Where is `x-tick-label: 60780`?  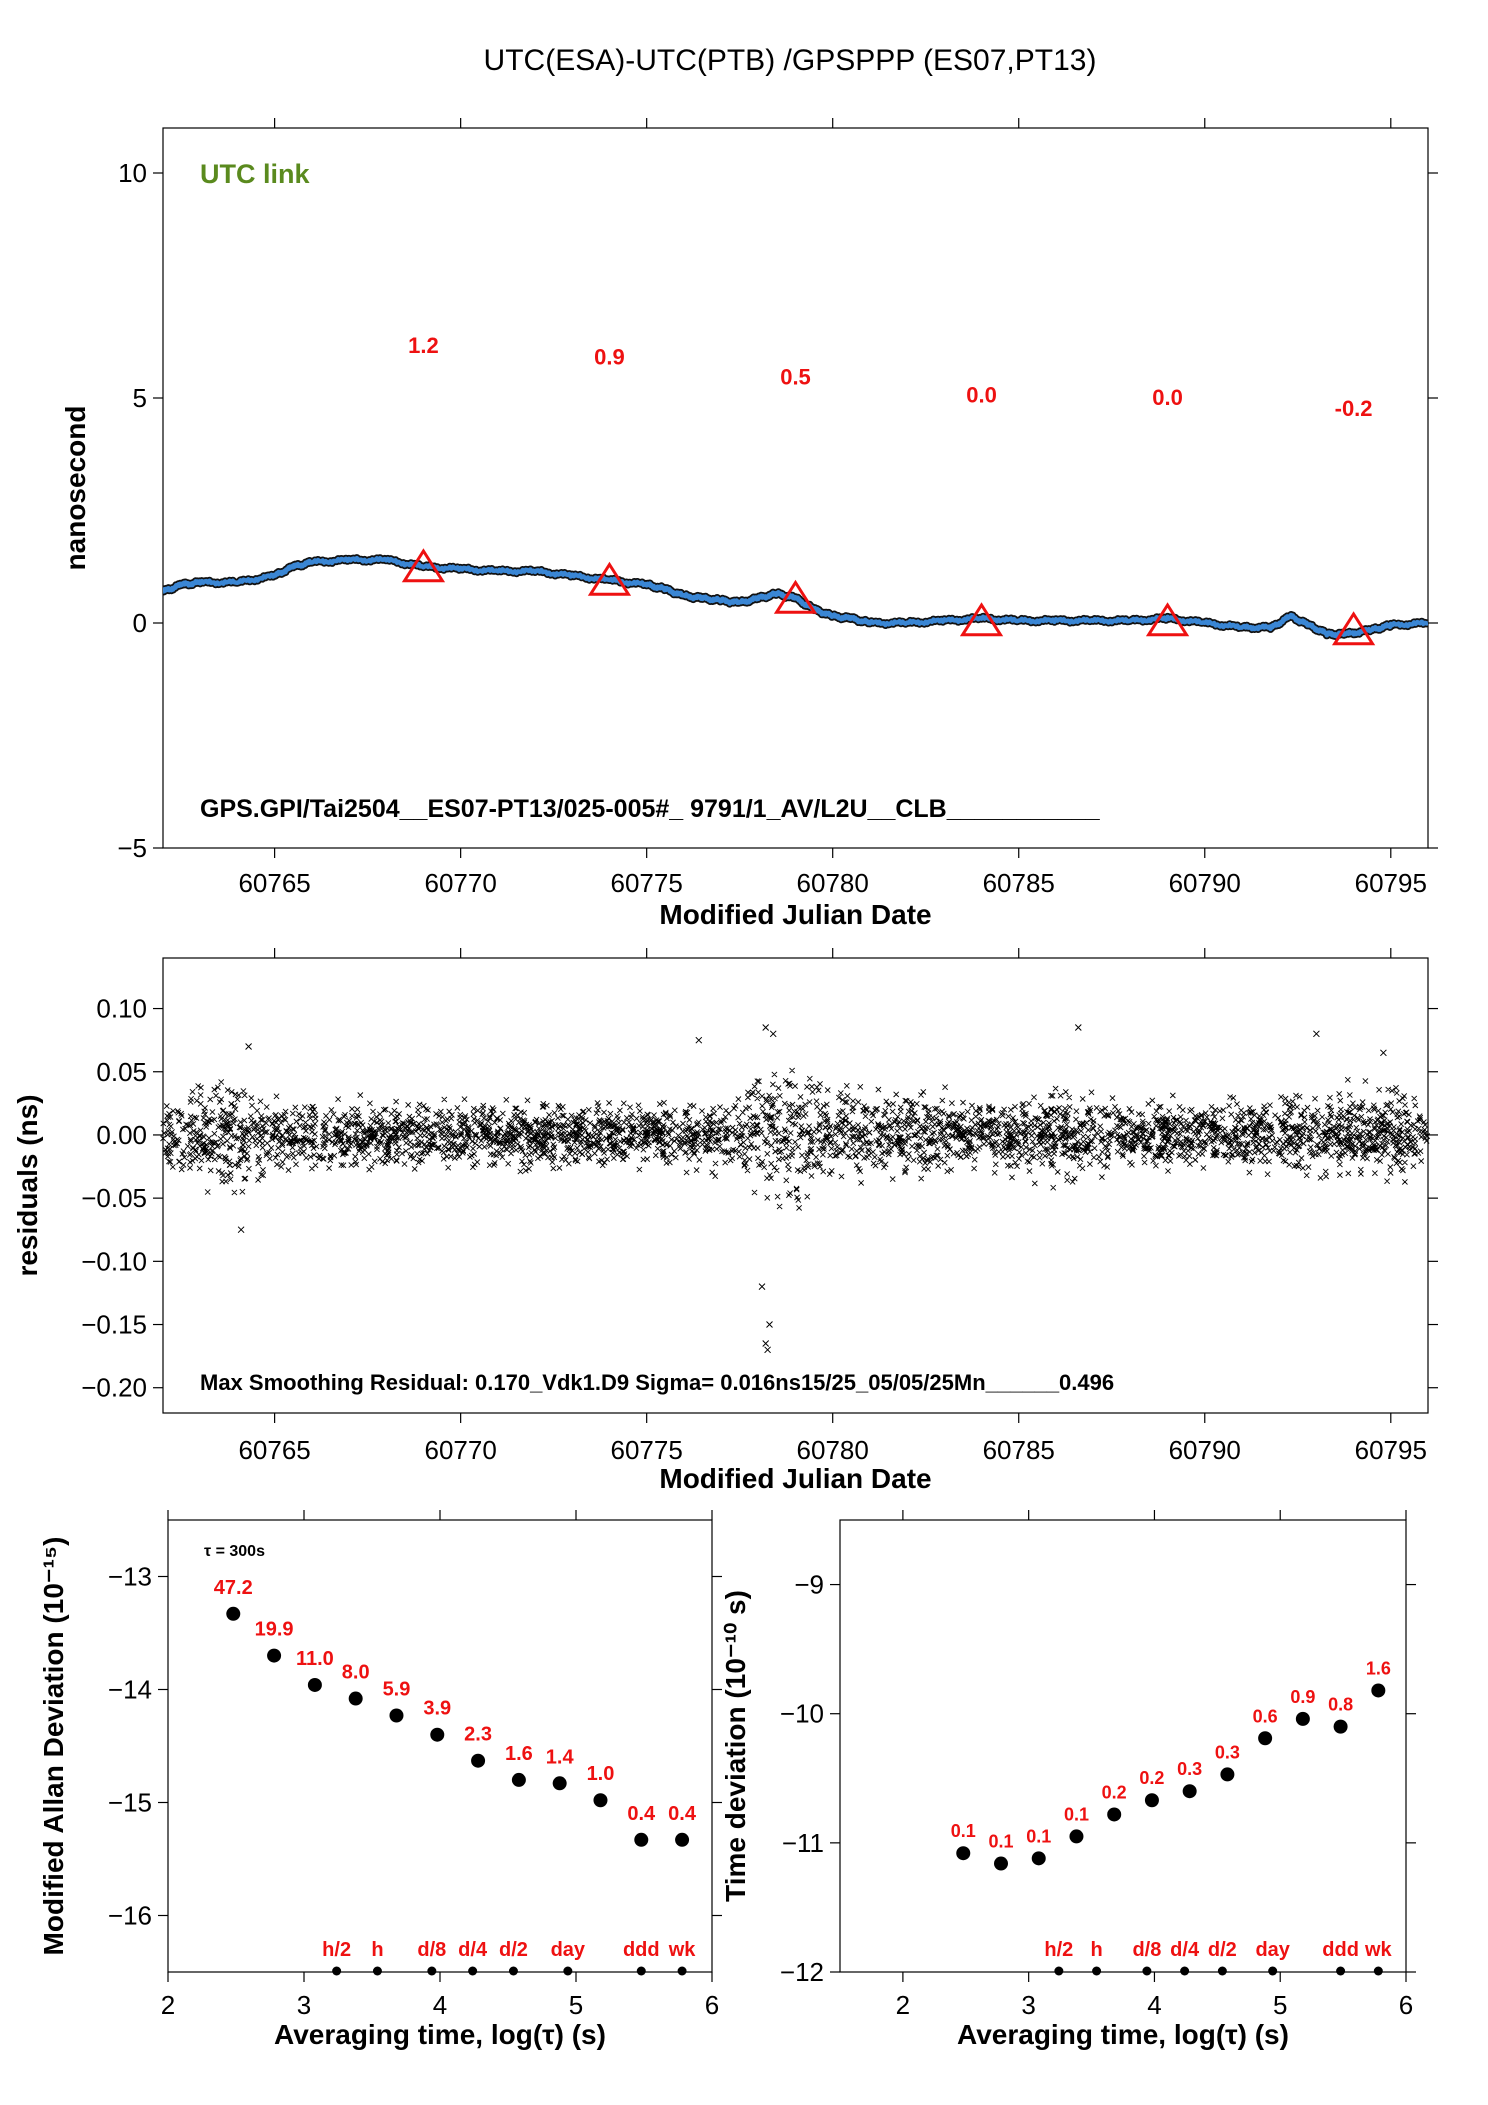 x-tick-label: 60780 is located at coordinates (833, 883).